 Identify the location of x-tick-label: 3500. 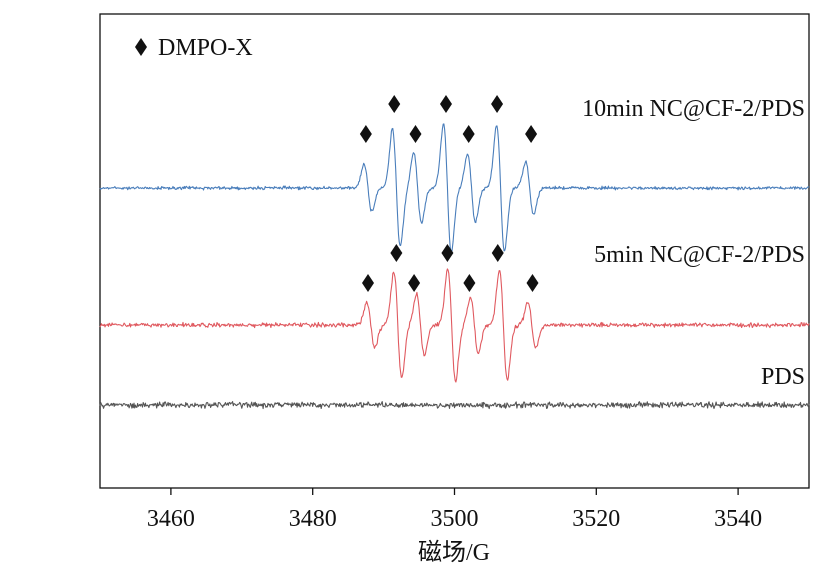
(455, 519).